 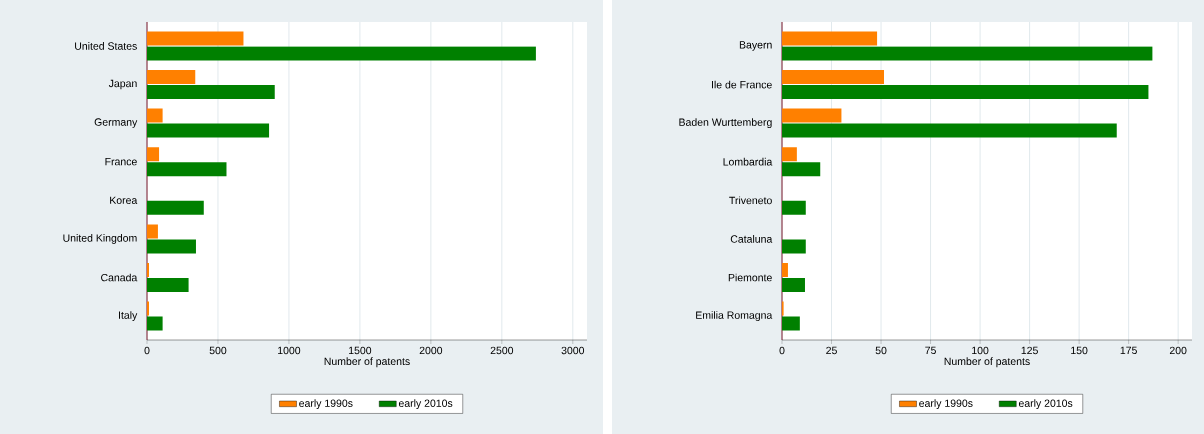 What do you see at coordinates (742, 84) in the screenshot?
I see `y-tick-label: Ile de France` at bounding box center [742, 84].